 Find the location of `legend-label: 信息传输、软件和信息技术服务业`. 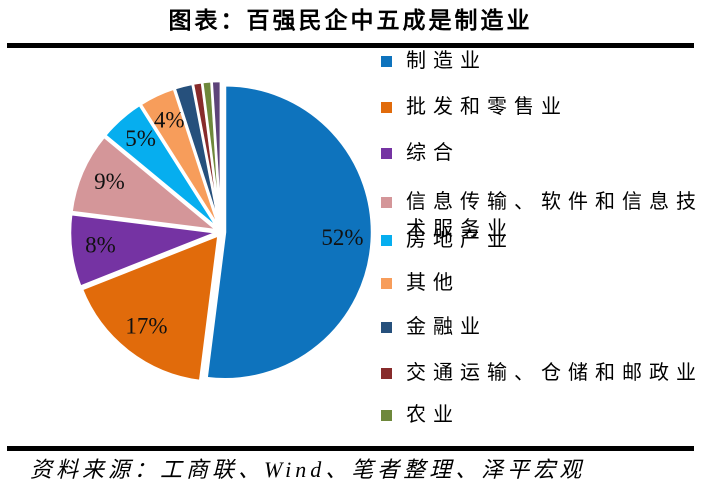

legend-label: 信息传输、软件和信息技术服务业 is located at coordinates (553, 215).